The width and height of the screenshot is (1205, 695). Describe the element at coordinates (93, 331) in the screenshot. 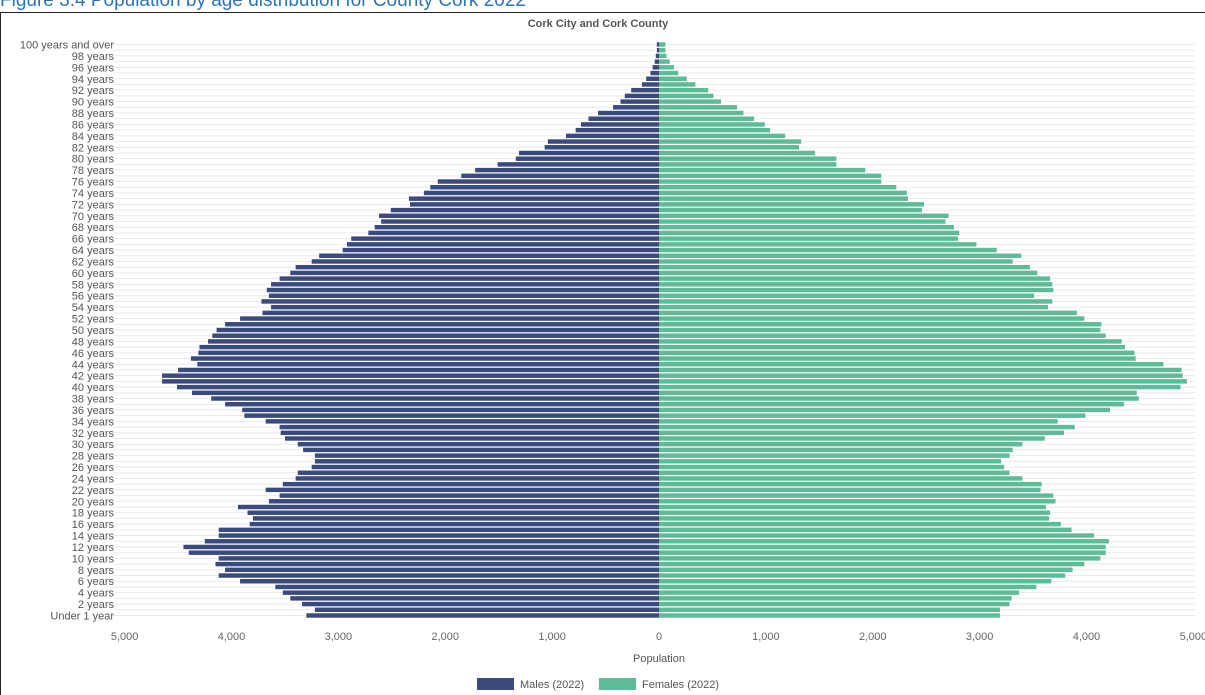

I see `y-tick-label: 50 years` at that location.